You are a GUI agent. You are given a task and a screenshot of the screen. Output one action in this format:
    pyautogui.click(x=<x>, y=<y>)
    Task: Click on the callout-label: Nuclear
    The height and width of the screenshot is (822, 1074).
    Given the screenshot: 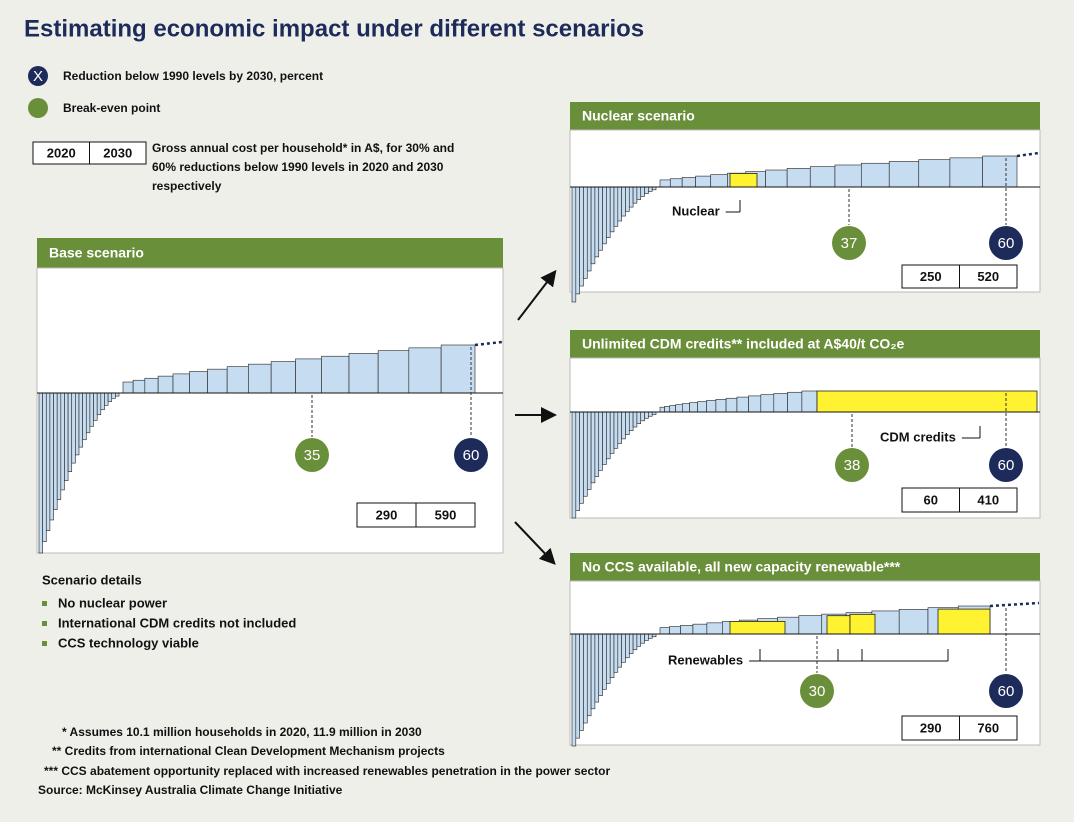 What is the action you would take?
    pyautogui.click(x=696, y=210)
    